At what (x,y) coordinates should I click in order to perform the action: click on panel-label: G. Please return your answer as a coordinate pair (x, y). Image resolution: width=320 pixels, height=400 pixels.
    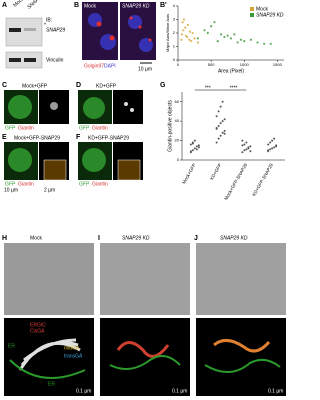
    Looking at the image, I should click on (163, 85).